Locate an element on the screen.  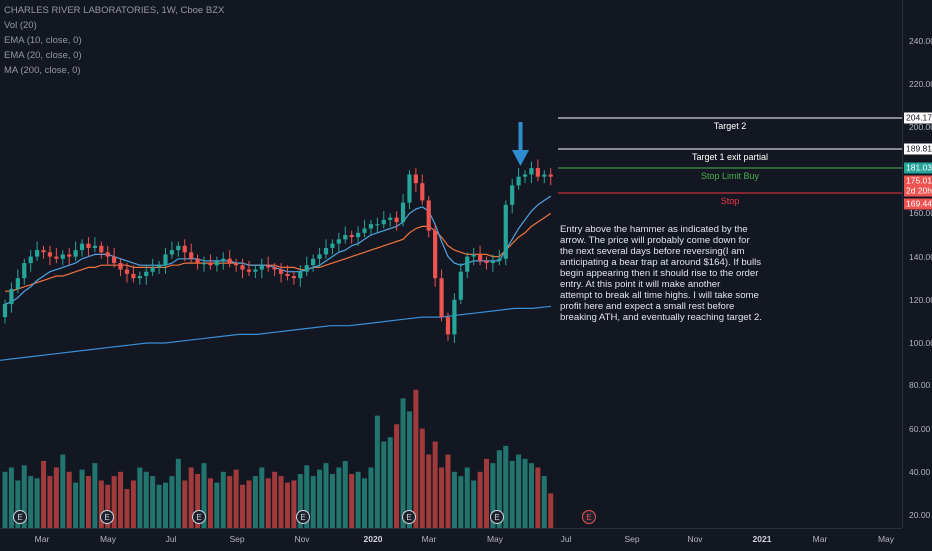
time-tick: Mar is located at coordinates (42, 539).